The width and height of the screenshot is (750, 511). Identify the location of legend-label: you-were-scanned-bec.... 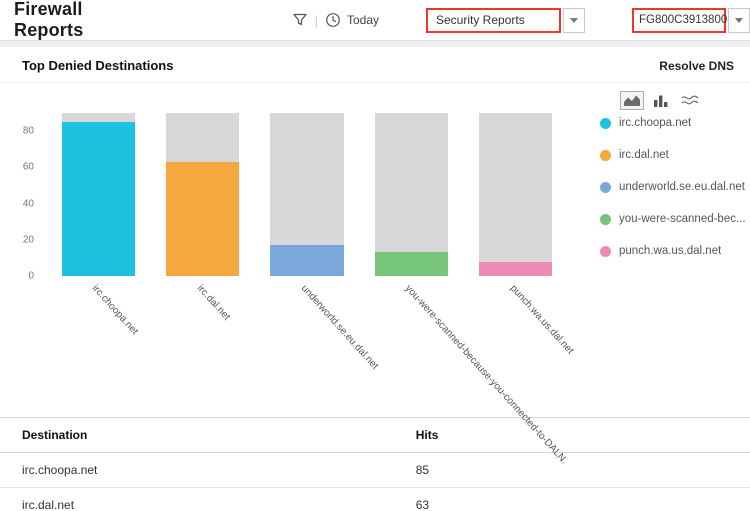
(682, 219).